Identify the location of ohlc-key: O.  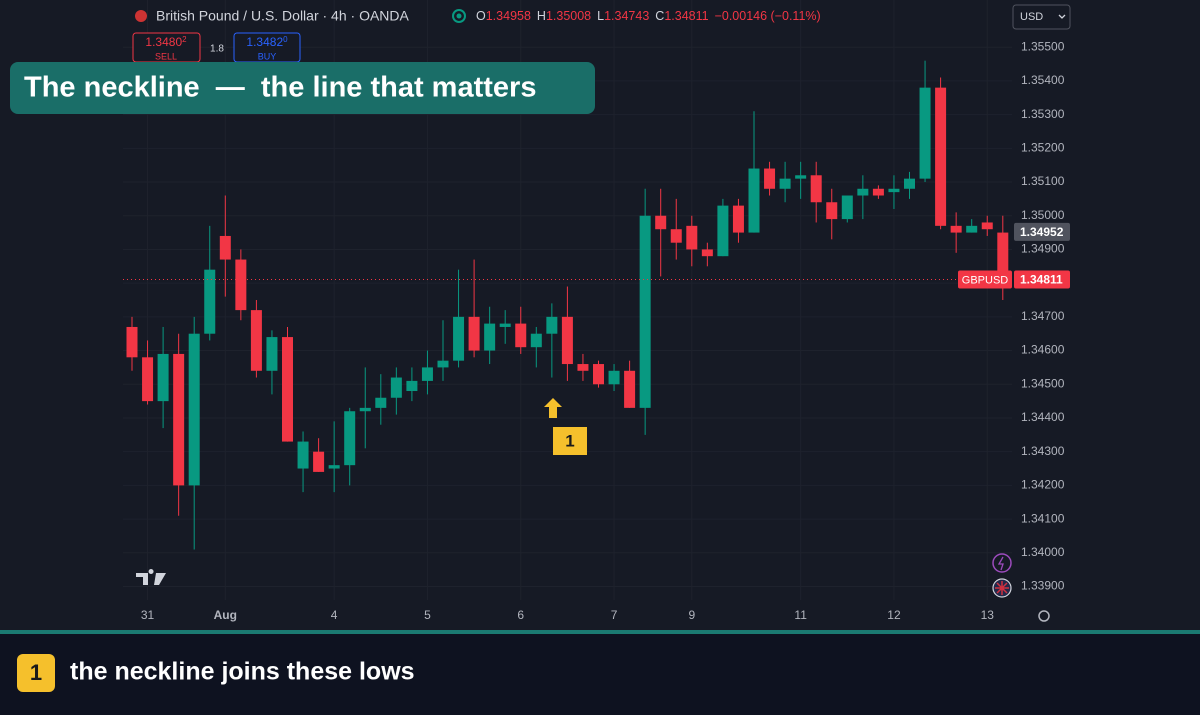
(481, 16).